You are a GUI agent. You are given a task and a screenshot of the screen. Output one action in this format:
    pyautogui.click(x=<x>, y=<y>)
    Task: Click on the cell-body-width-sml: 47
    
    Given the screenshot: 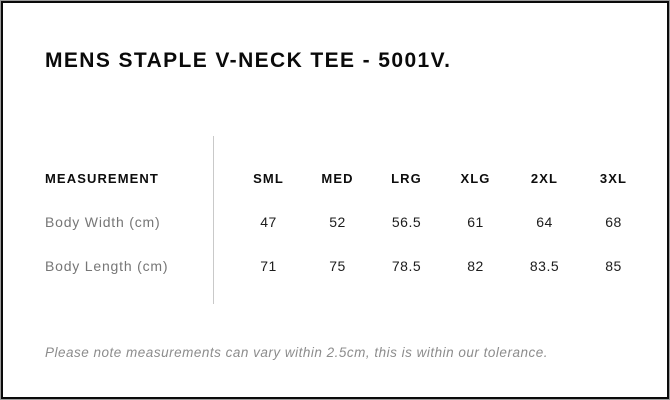 What is the action you would take?
    pyautogui.click(x=268, y=222)
    